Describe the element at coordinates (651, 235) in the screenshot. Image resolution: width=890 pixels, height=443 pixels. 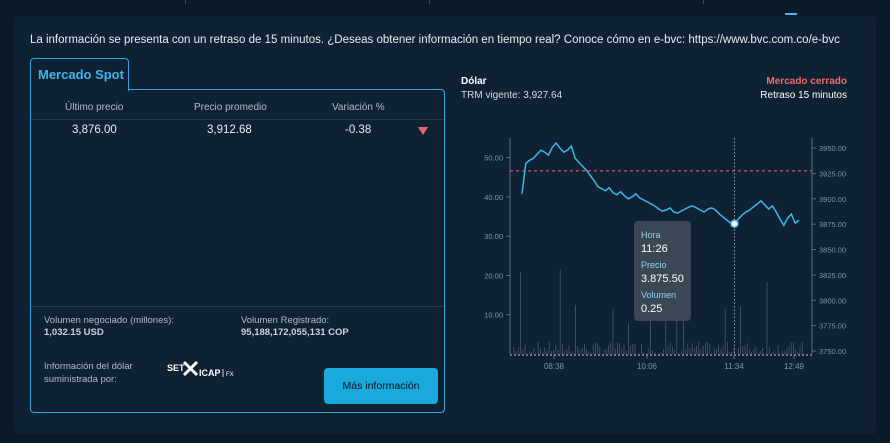
I see `tooltip-hora-label: Hora` at that location.